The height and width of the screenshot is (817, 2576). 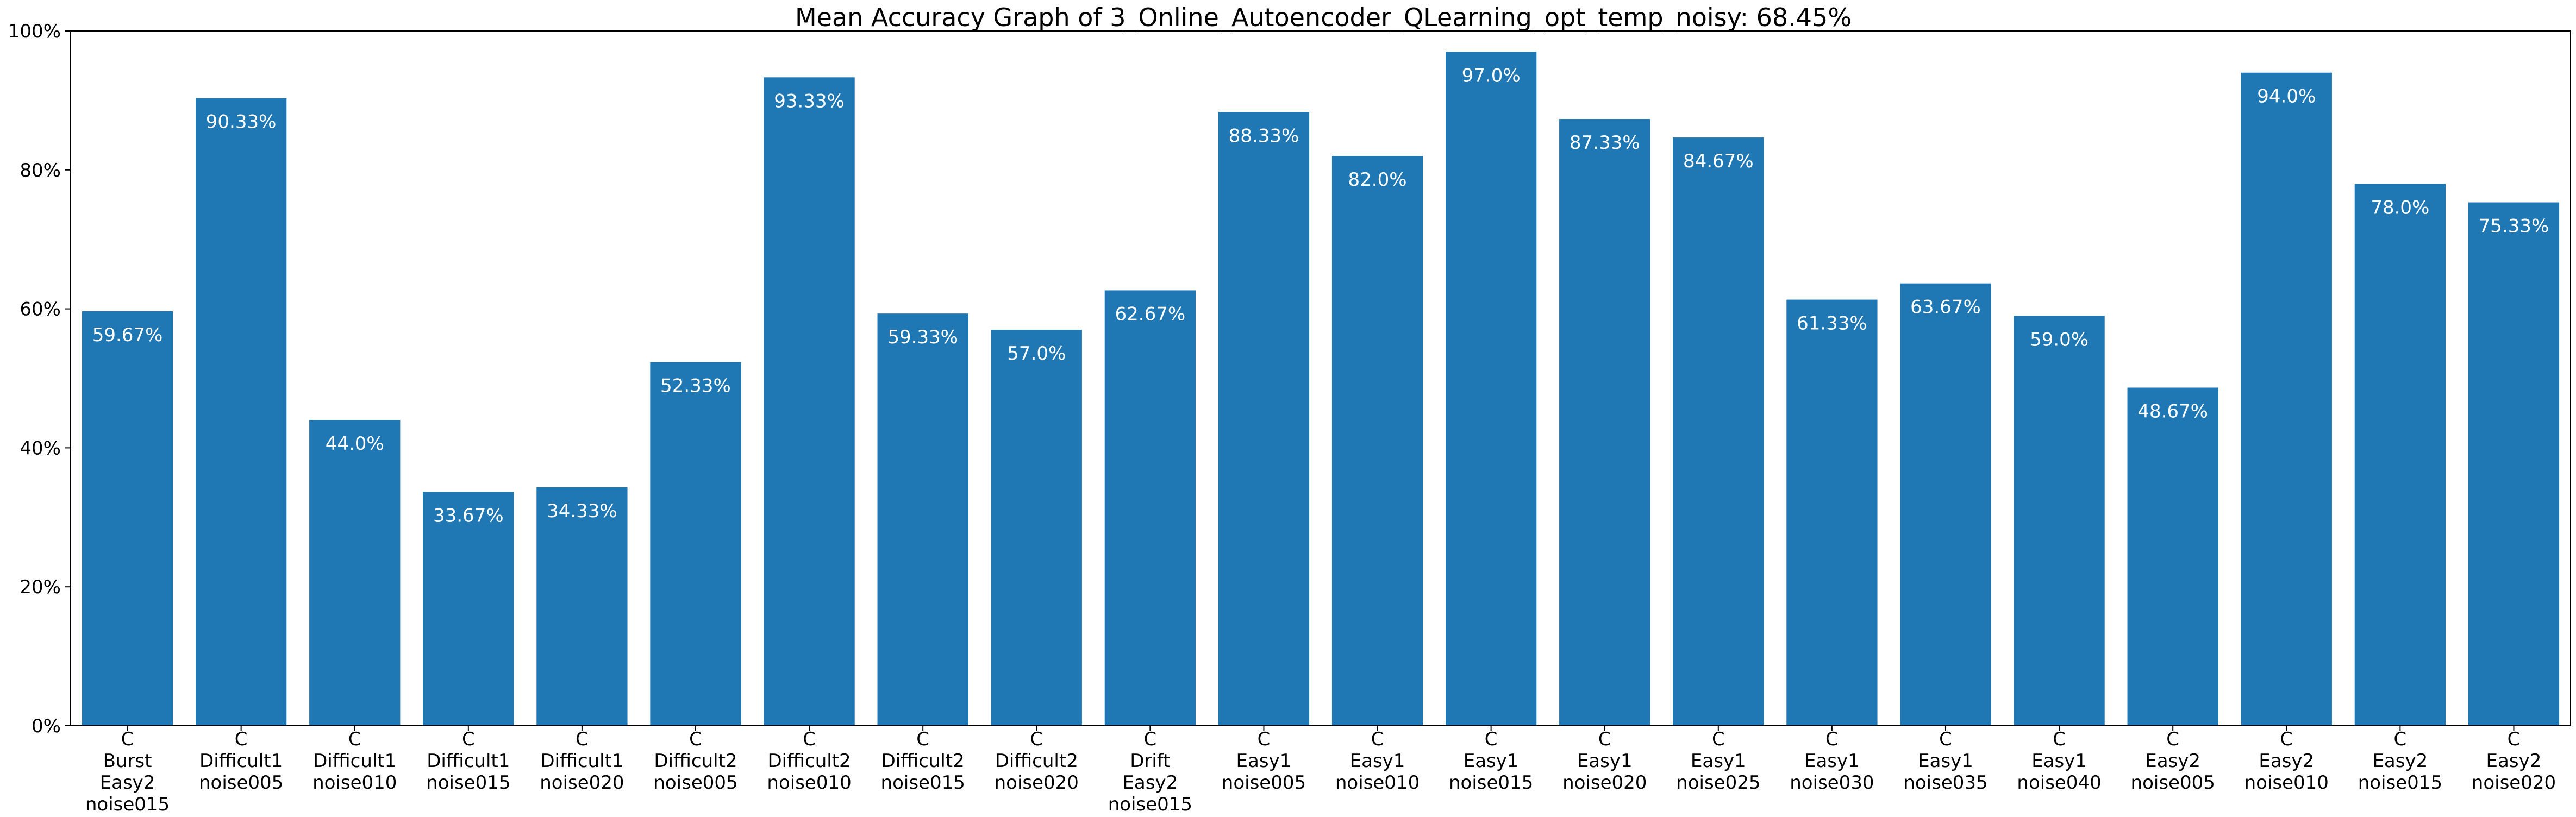 I want to click on bar-value-label: 33.67%, so click(x=468, y=515).